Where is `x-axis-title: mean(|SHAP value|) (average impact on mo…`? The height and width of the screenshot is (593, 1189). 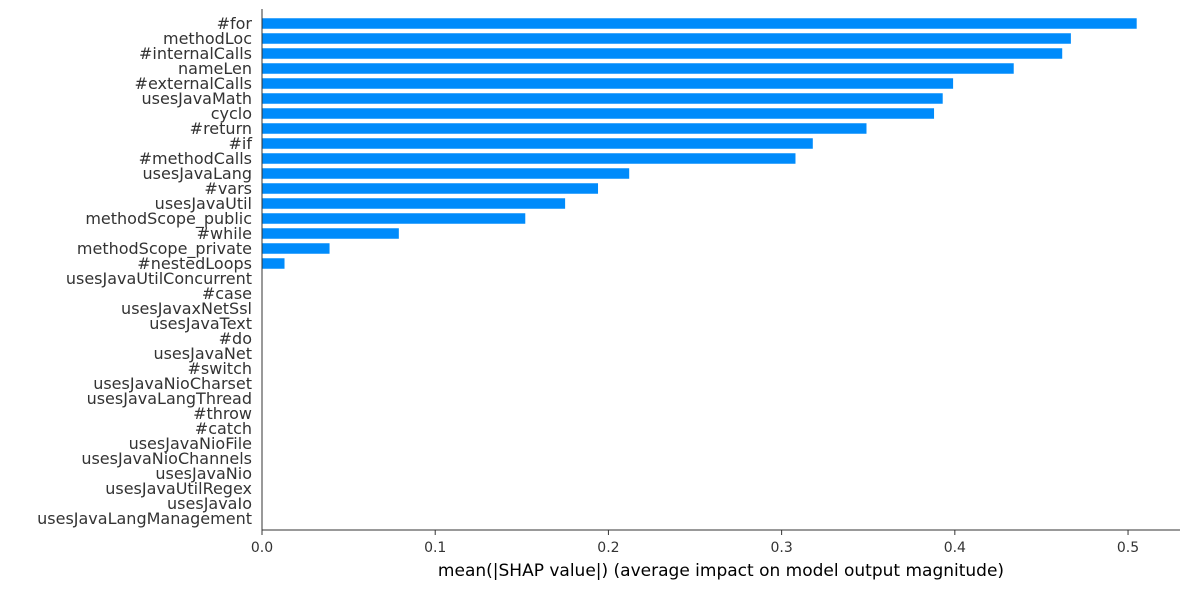
x-axis-title: mean(|SHAP value|) (average impact on mo… is located at coordinates (721, 571).